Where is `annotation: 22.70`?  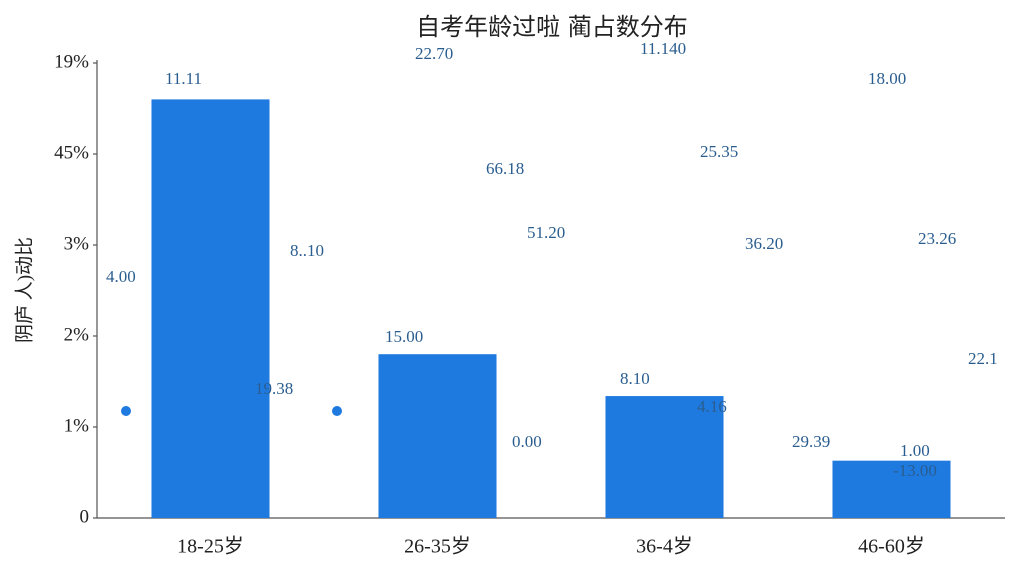 annotation: 22.70 is located at coordinates (434, 53).